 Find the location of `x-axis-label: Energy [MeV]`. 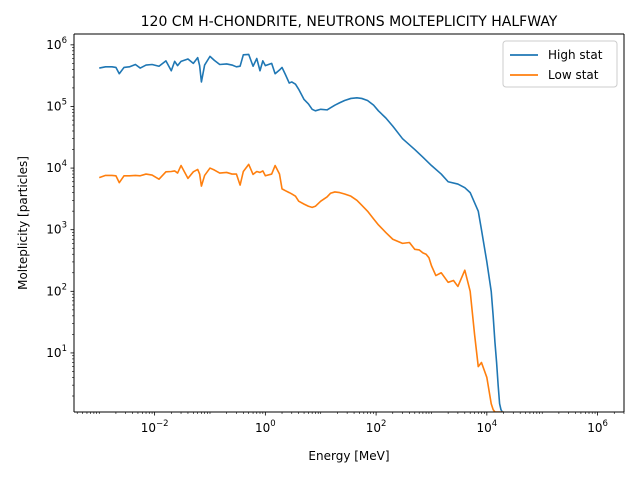

x-axis-label: Energy [MeV] is located at coordinates (348, 456).